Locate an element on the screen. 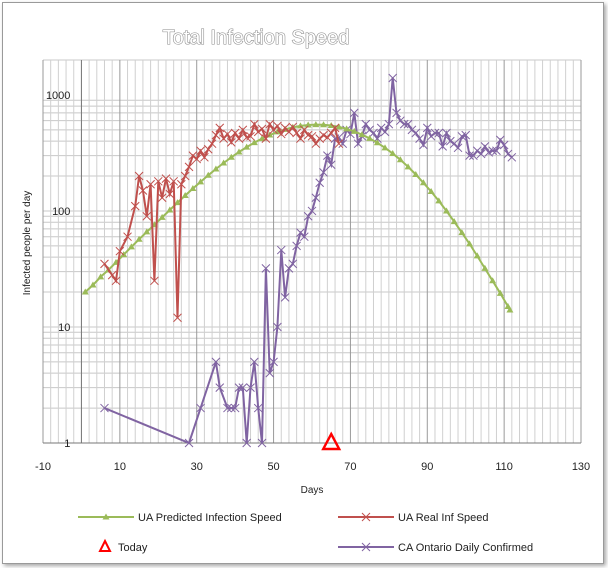 The image size is (608, 568). legend-entry: CA Ontario Daily Confirmed is located at coordinates (435, 548).